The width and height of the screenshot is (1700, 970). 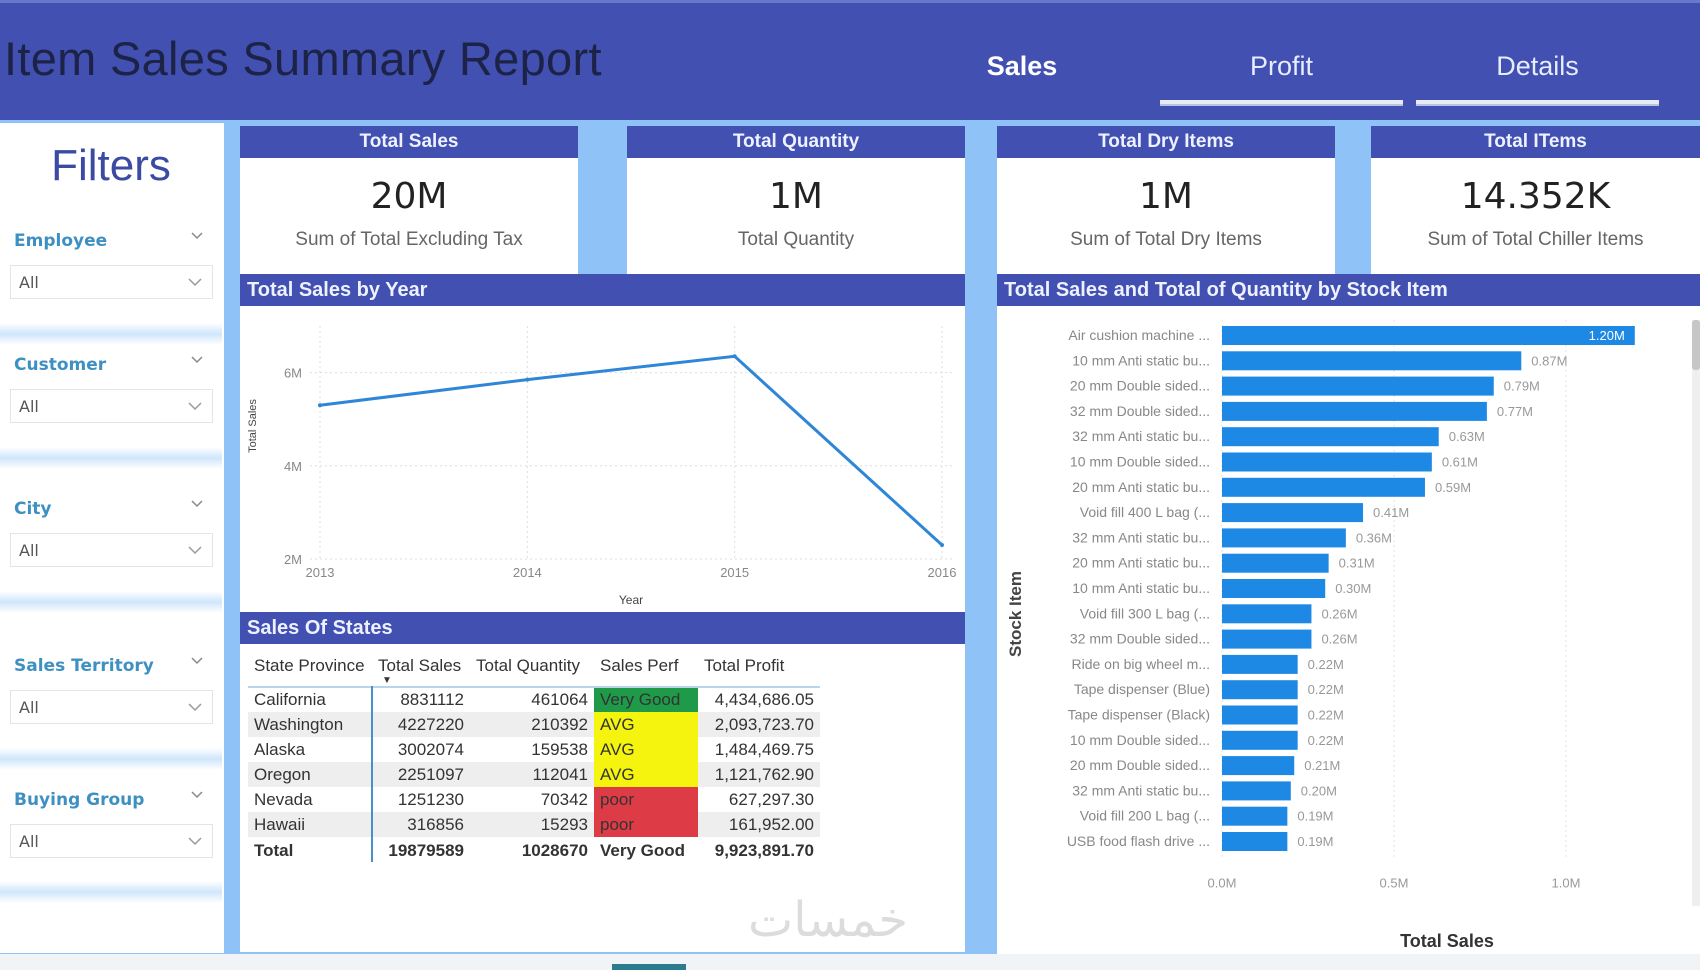 What do you see at coordinates (309, 665) in the screenshot?
I see `column-header-state: State Province` at bounding box center [309, 665].